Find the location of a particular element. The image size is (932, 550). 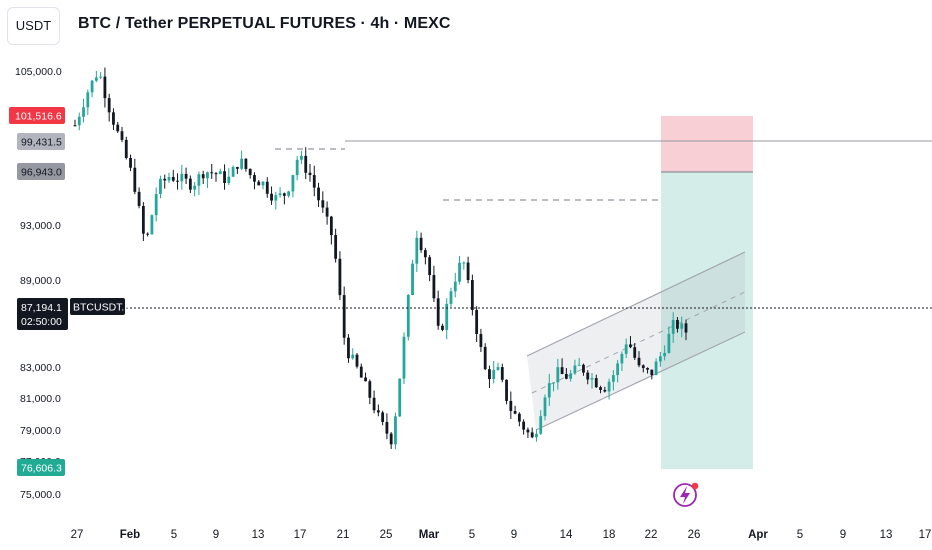

last-price-tag: 87,194.1 02:50:00 BTCUSDT.P is located at coordinates (74, 314).